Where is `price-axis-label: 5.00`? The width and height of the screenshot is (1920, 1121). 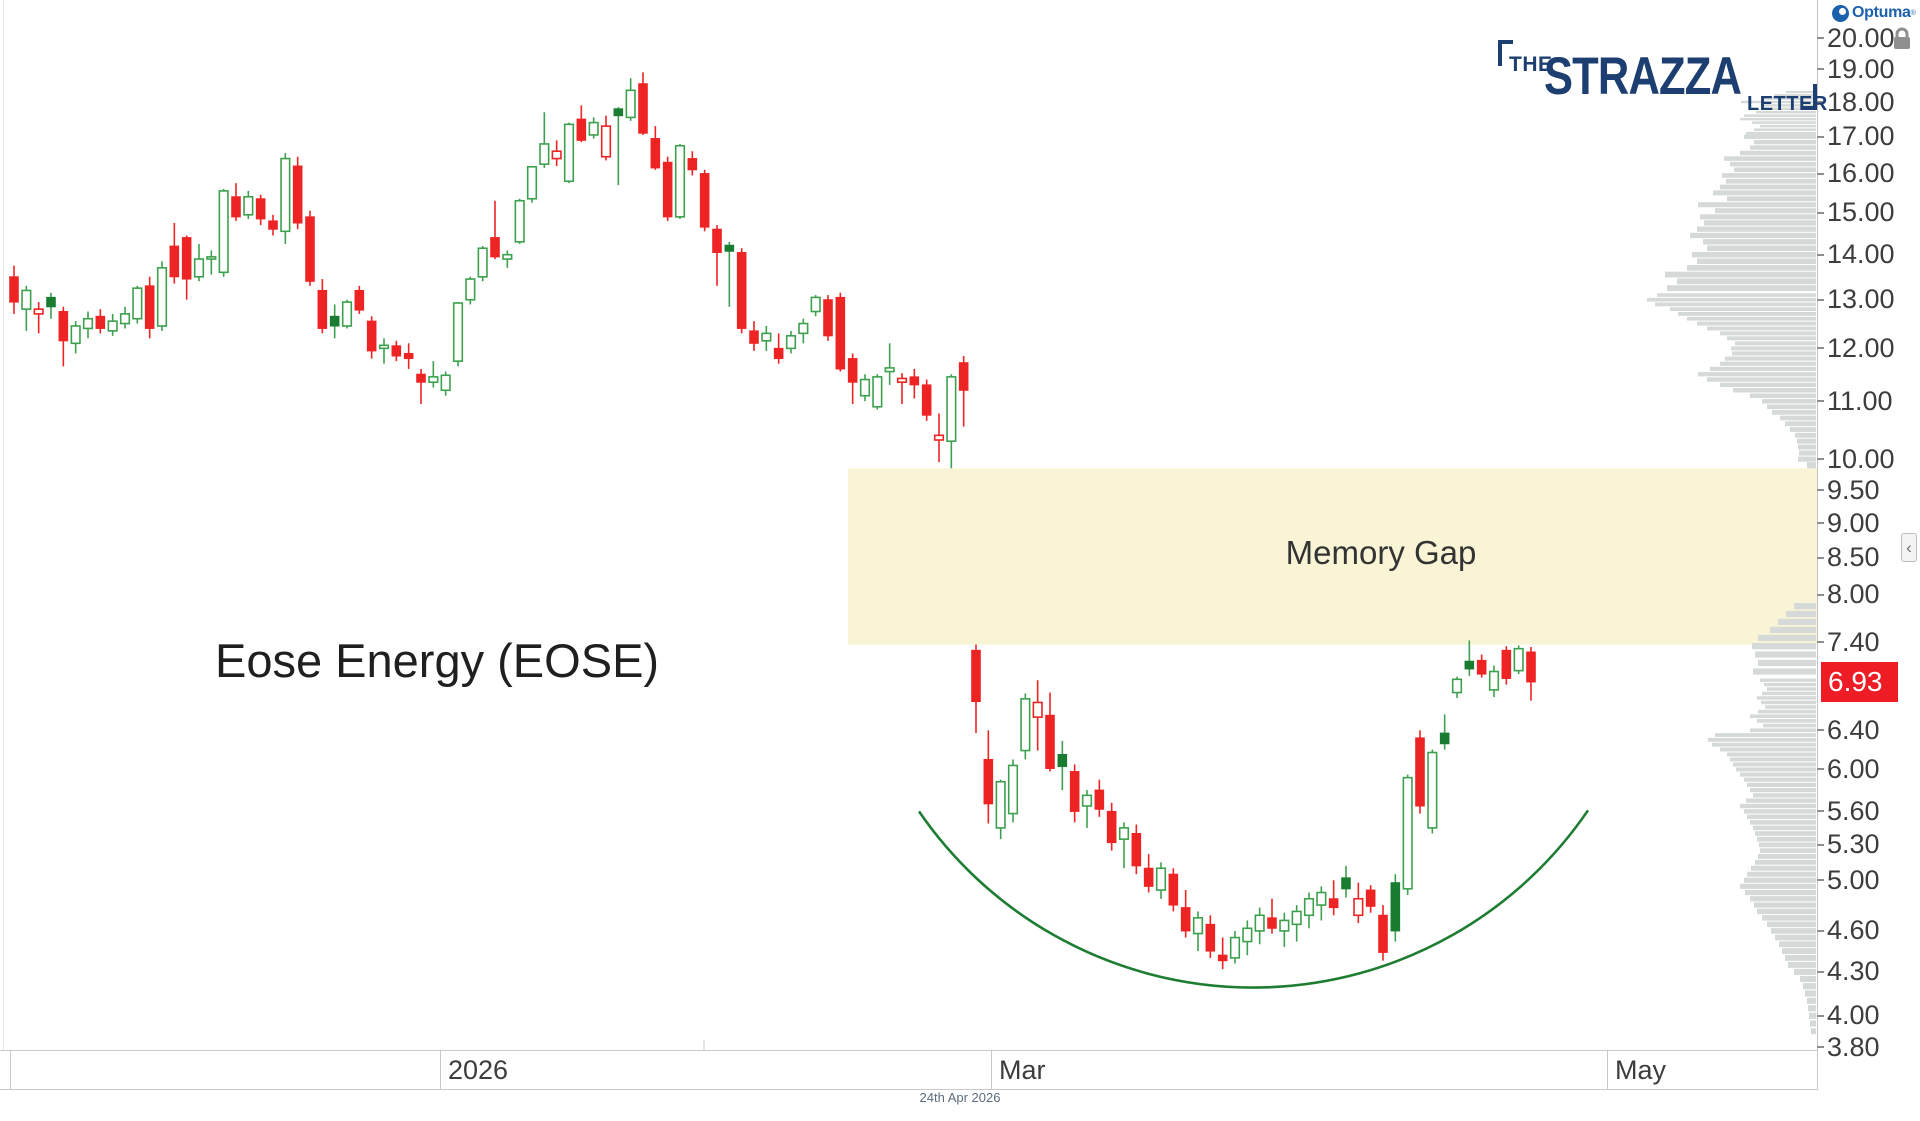 price-axis-label: 5.00 is located at coordinates (1853, 879).